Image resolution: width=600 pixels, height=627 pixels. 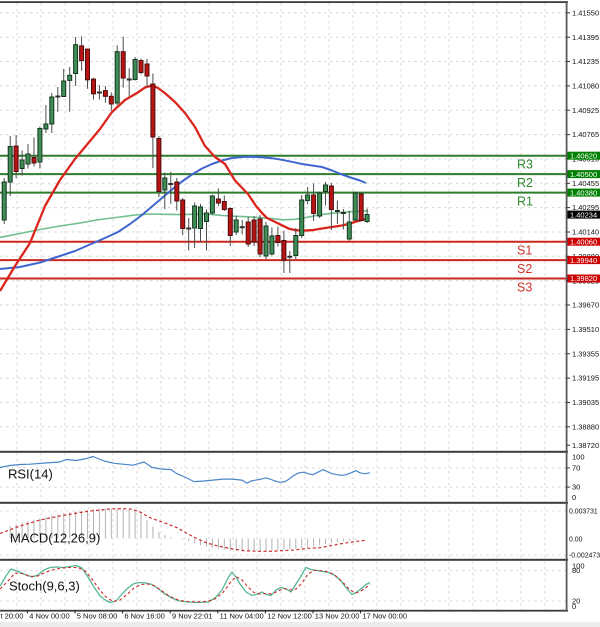 I want to click on svg-text: 1.40060, so click(x=583, y=241).